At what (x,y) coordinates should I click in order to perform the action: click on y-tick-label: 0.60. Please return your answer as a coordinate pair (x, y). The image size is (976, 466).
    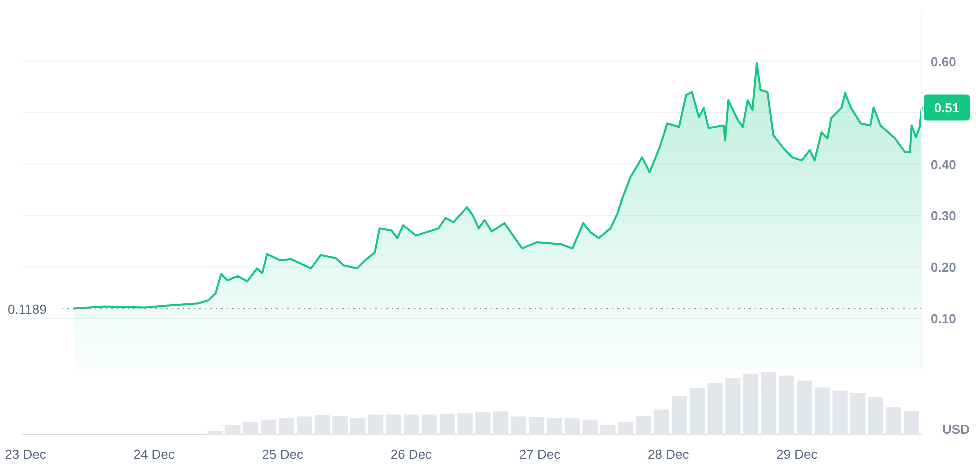
    Looking at the image, I should click on (943, 62).